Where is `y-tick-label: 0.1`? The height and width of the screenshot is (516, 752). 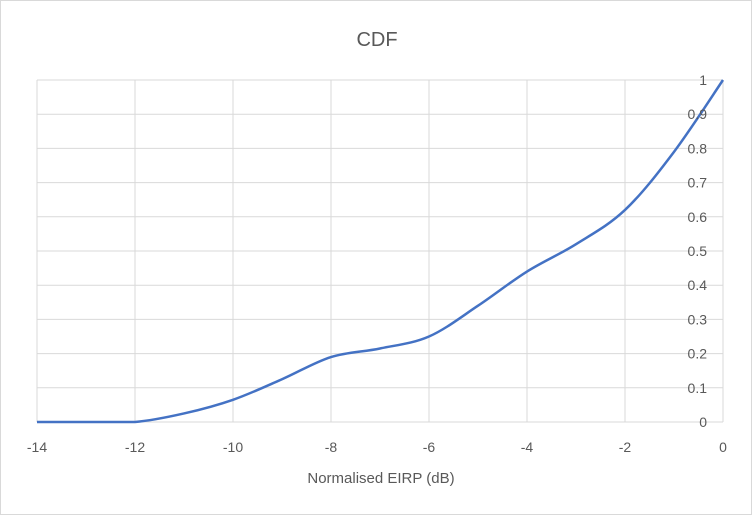
y-tick-label: 0.1 is located at coordinates (698, 388).